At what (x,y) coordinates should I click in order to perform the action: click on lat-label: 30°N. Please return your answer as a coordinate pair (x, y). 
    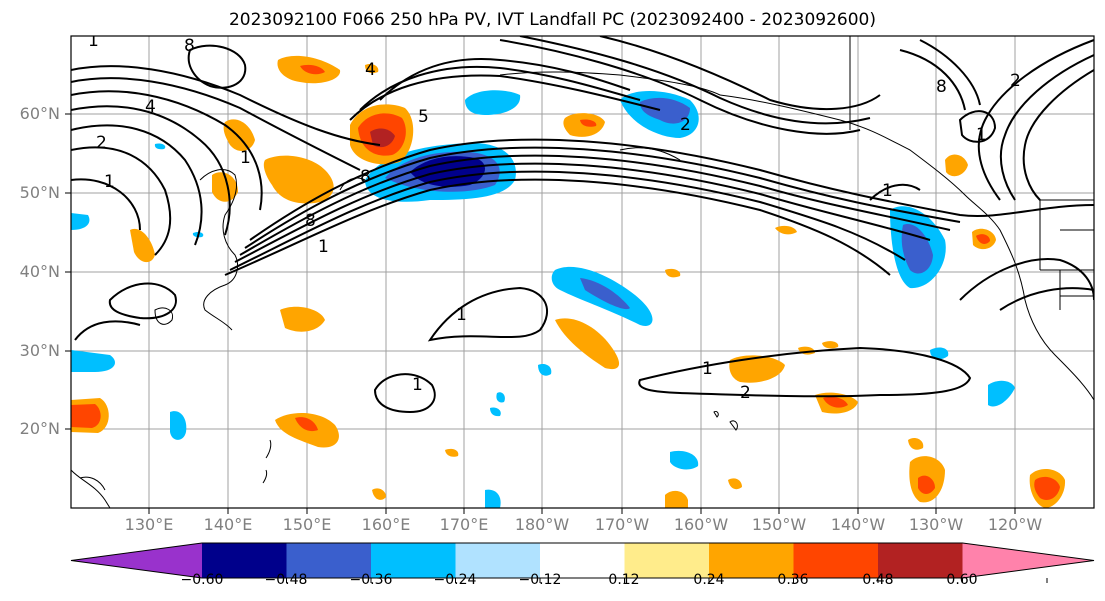
    Looking at the image, I should click on (39, 350).